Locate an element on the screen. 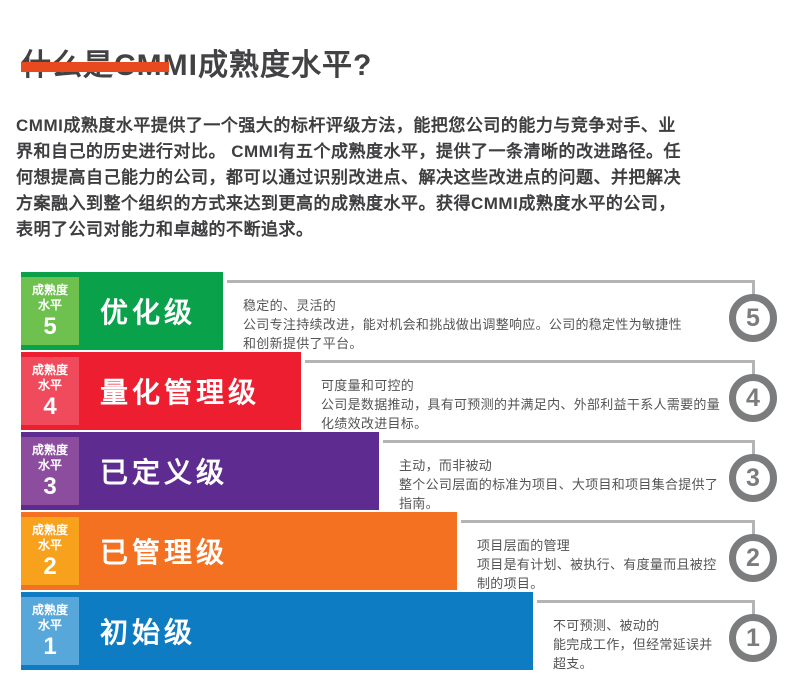  level-1-badge: 1 is located at coordinates (753, 638).